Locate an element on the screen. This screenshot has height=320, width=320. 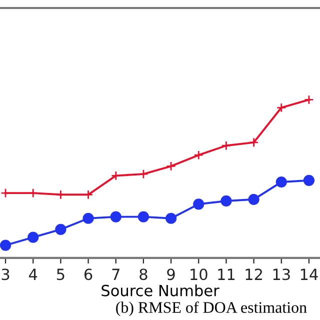
x-tick-label: 7 is located at coordinates (116, 274).